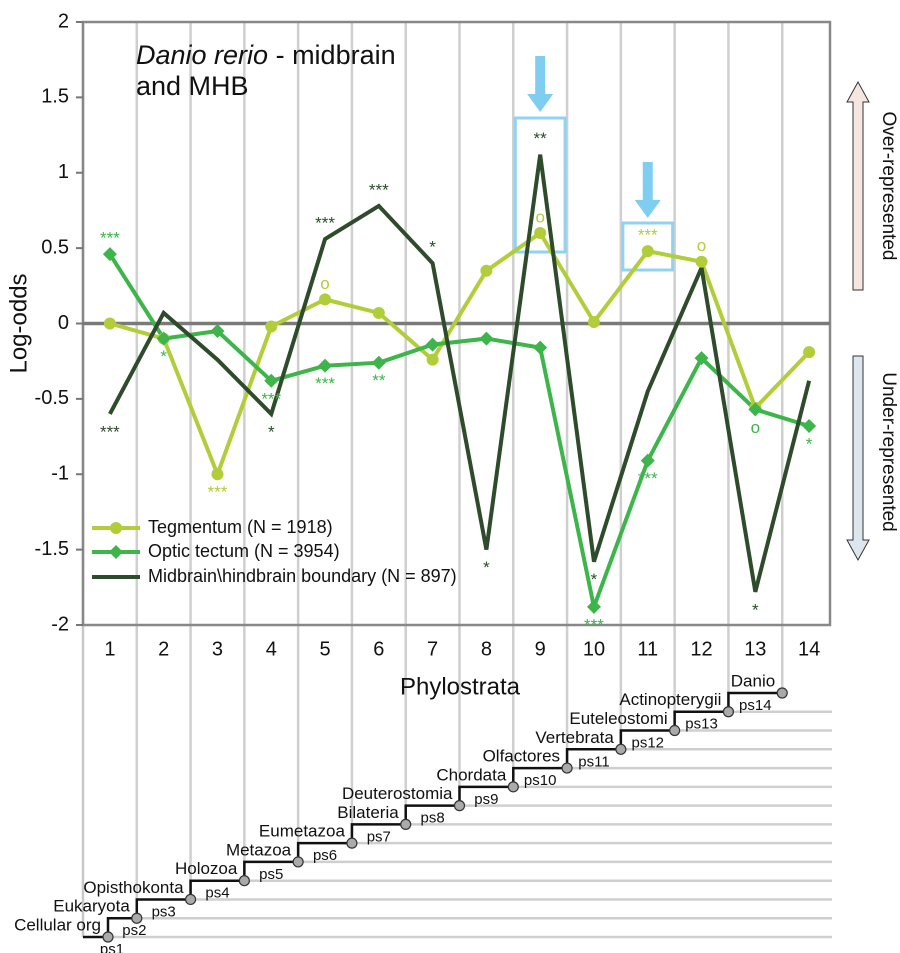 The image size is (900, 953). Describe the element at coordinates (60, 624) in the screenshot. I see `y-tick-label: -2` at that location.